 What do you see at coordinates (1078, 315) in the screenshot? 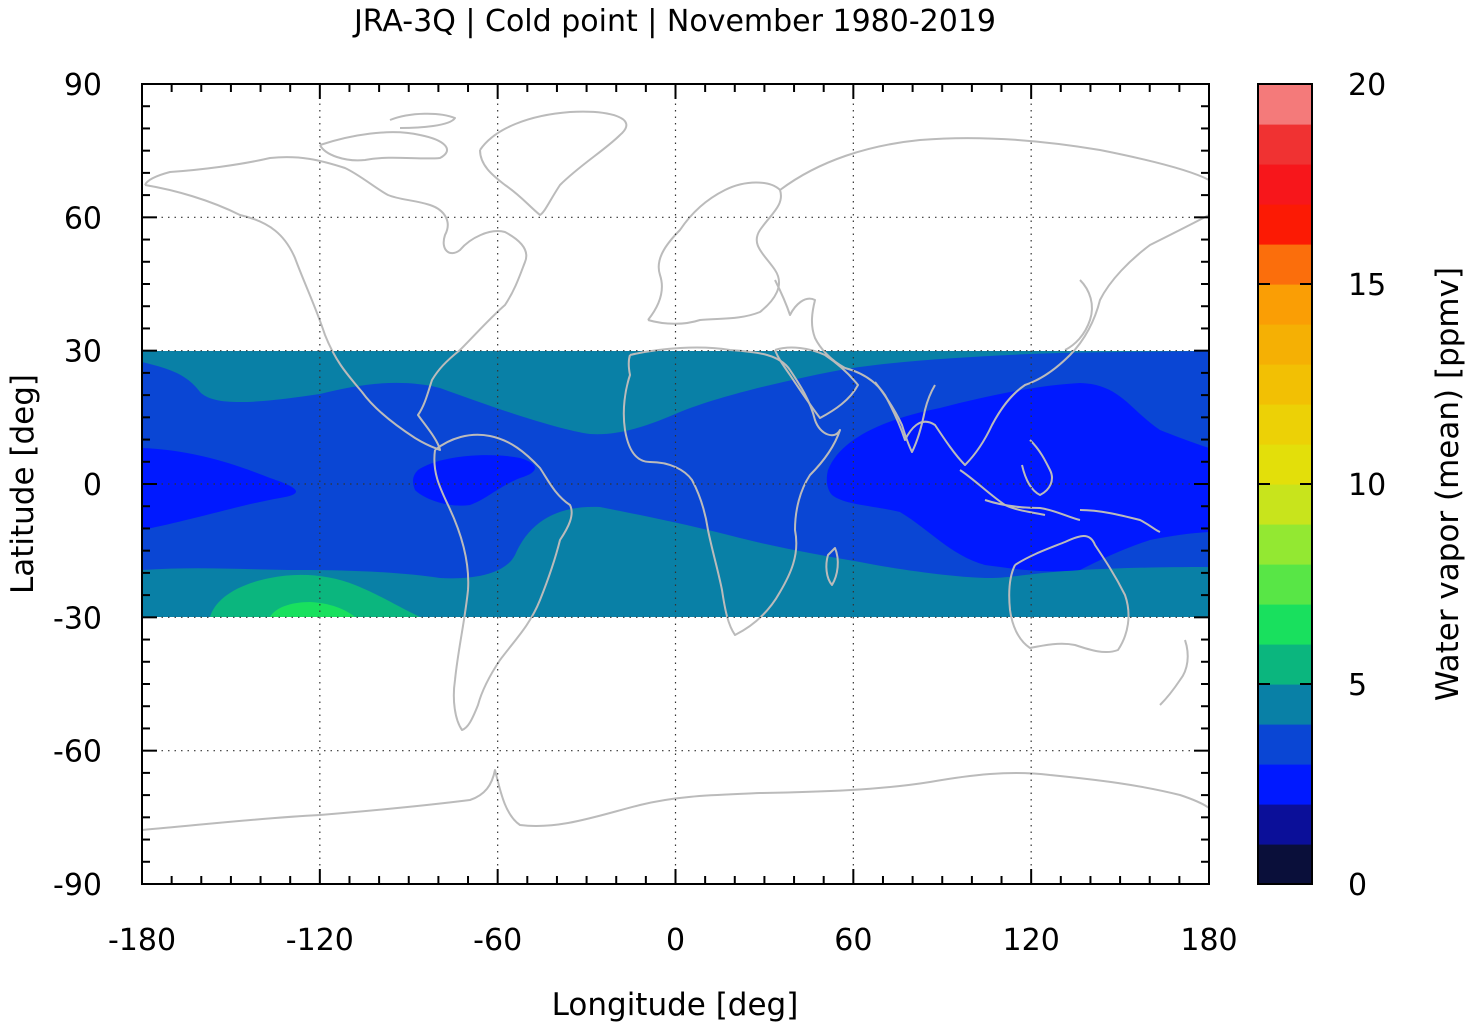
I see `coastline-japan` at bounding box center [1078, 315].